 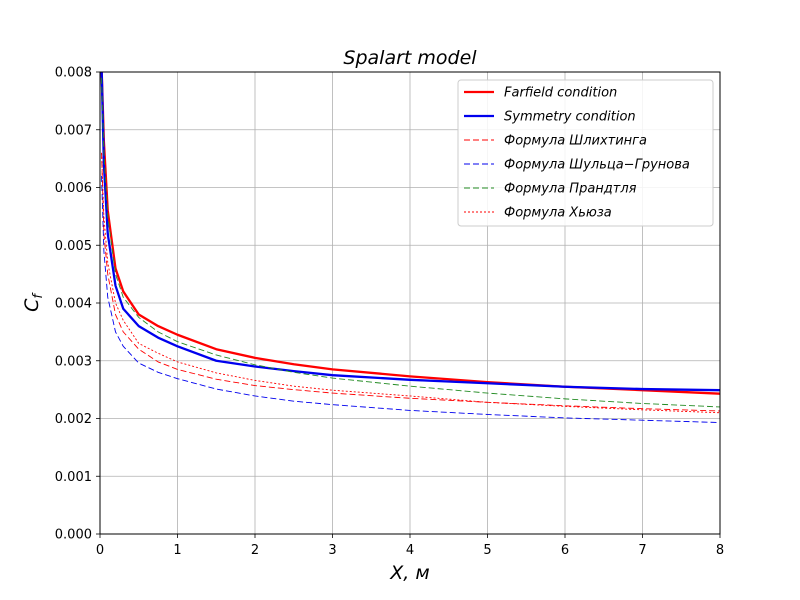 I want to click on legend-label-3: Формула Шлихтинга, so click(x=575, y=141).